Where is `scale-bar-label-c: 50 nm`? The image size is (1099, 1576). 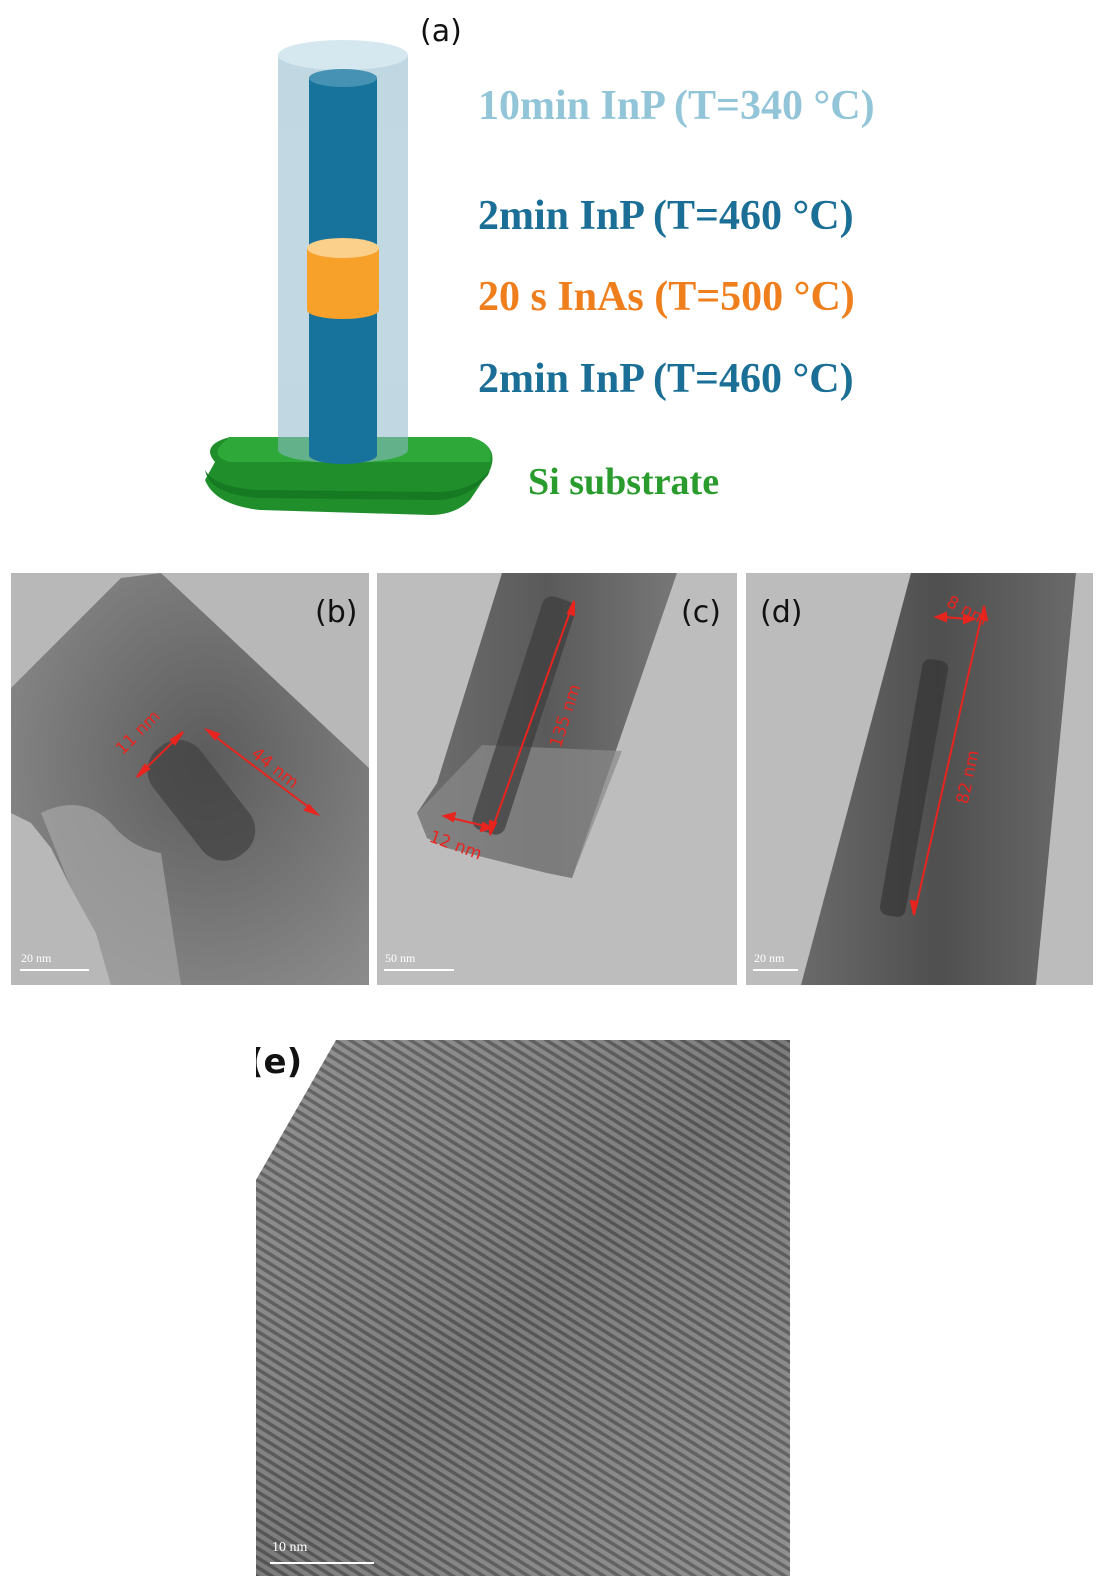
scale-bar-label-c: 50 nm is located at coordinates (400, 958).